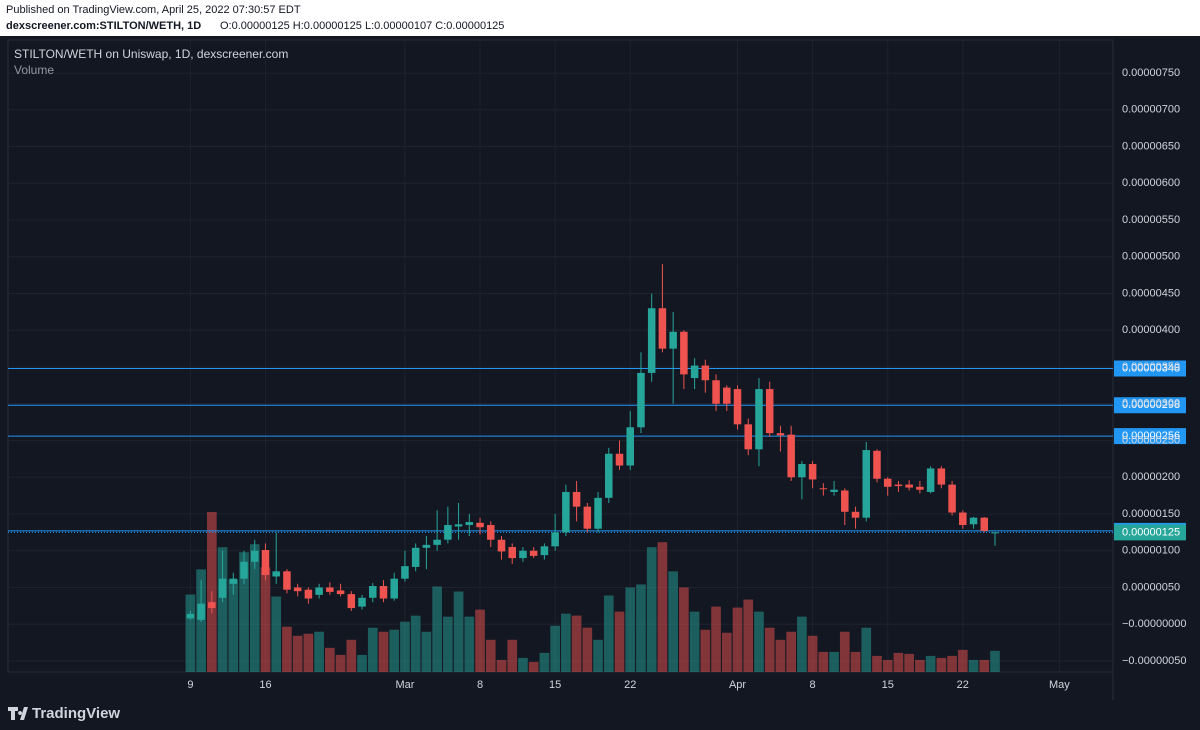 The height and width of the screenshot is (730, 1200). Describe the element at coordinates (1151, 183) in the screenshot. I see `y-tick-label: 0.00000600` at that location.